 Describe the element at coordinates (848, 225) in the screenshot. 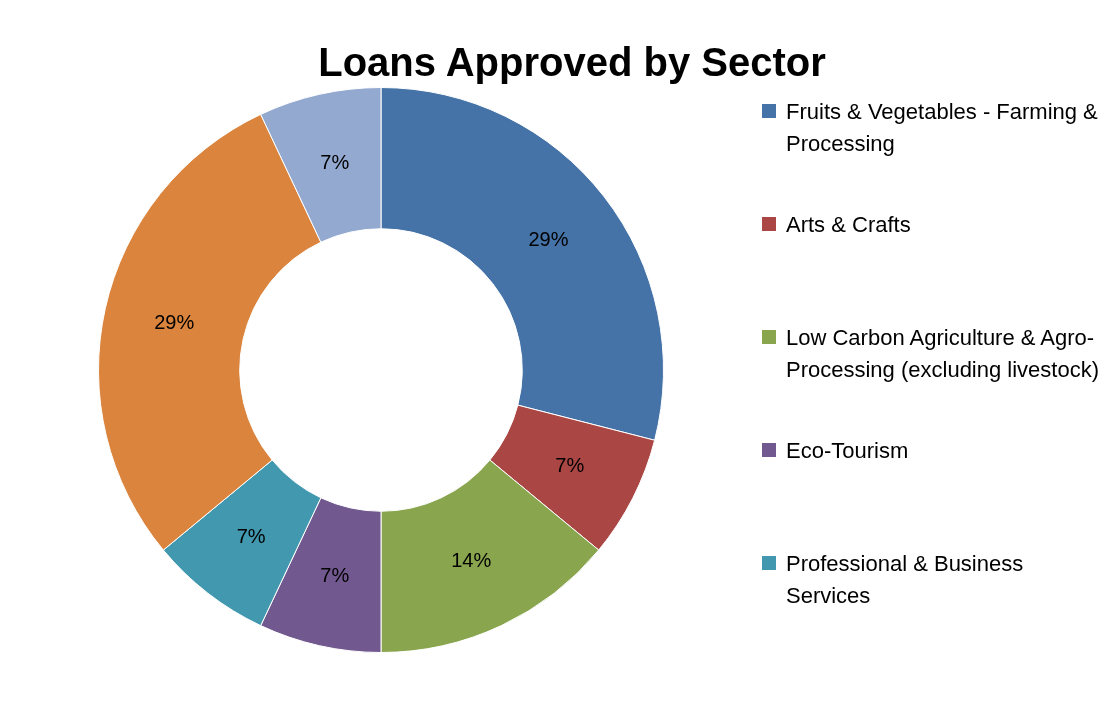

I see `legend-label: Arts & Crafts` at that location.